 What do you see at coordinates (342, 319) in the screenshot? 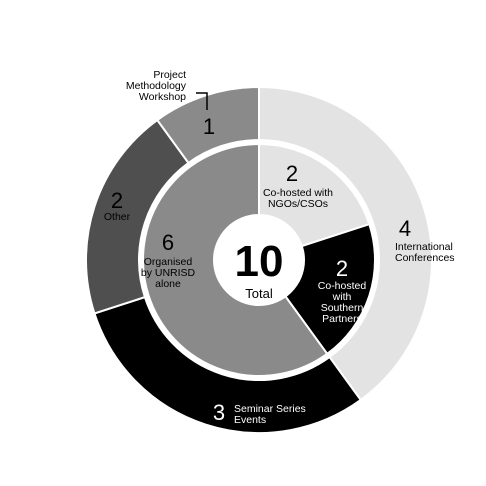
I see `inner-label-1-line-3: Partners` at bounding box center [342, 319].